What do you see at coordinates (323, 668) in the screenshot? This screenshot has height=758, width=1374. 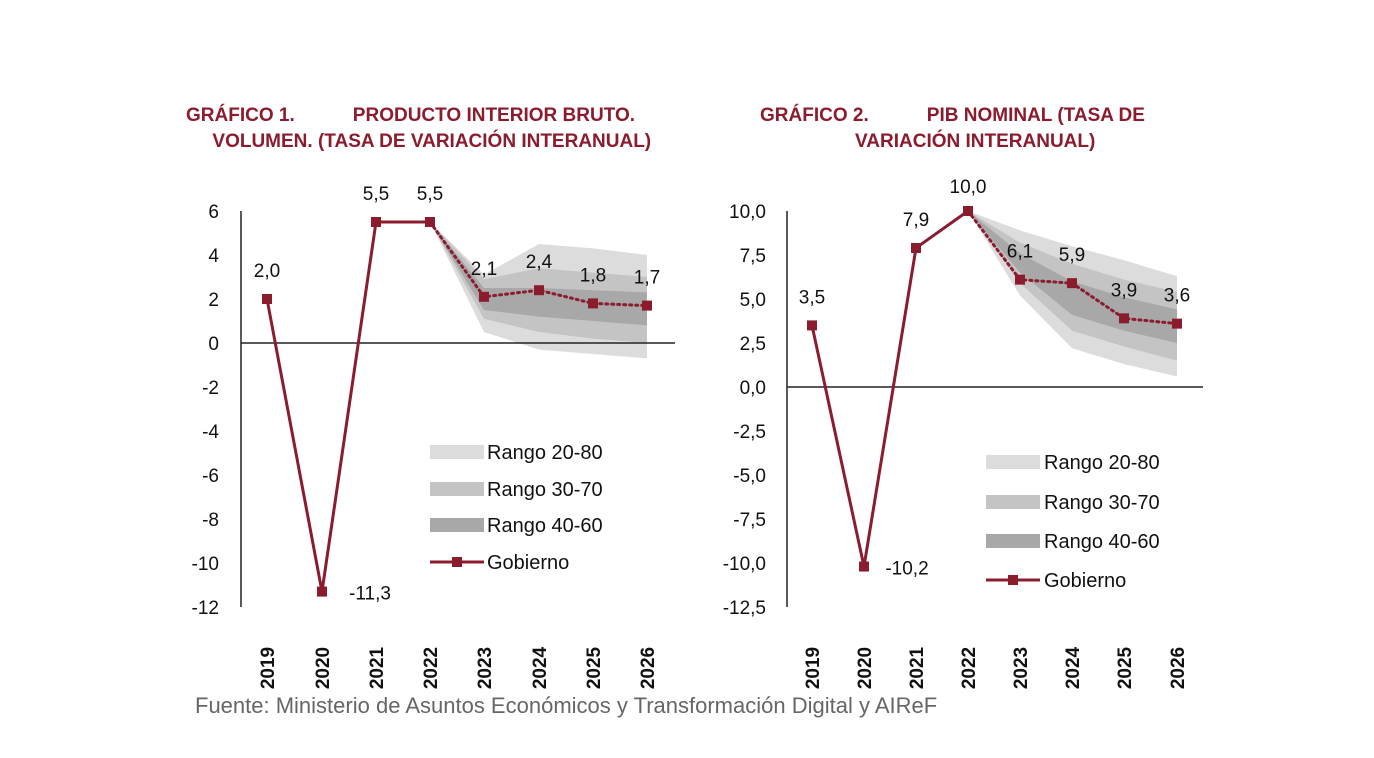 I see `chart1-x-tick-label: 2020` at bounding box center [323, 668].